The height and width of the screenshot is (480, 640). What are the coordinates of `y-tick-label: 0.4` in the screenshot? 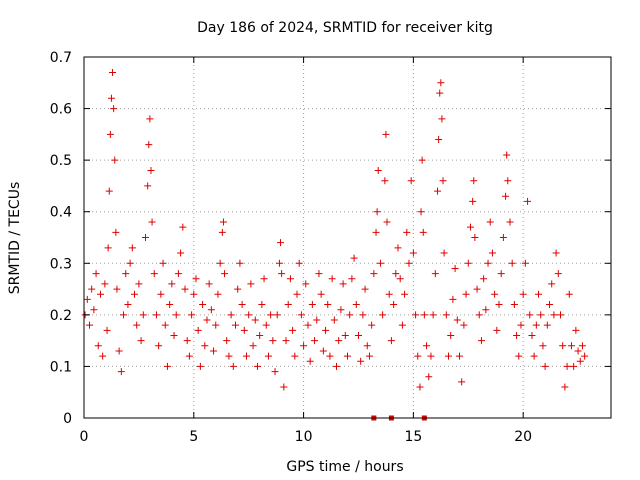 It's located at (61, 213).